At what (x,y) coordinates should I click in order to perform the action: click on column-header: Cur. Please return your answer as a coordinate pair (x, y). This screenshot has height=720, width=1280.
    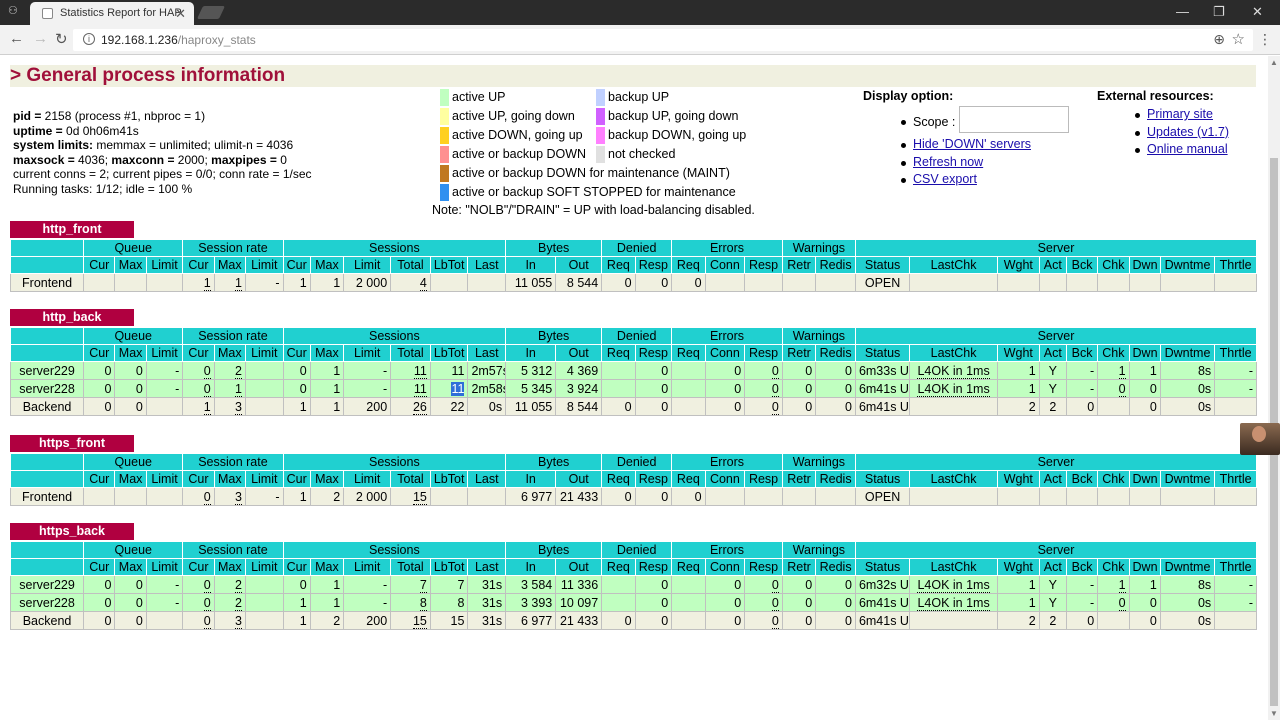
    Looking at the image, I should click on (198, 479).